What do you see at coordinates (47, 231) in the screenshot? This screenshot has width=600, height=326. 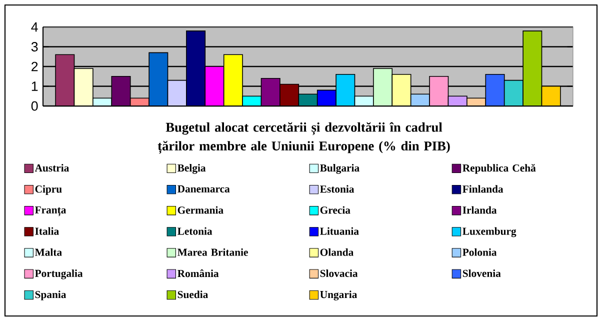 I see `legend-label: Italia` at bounding box center [47, 231].